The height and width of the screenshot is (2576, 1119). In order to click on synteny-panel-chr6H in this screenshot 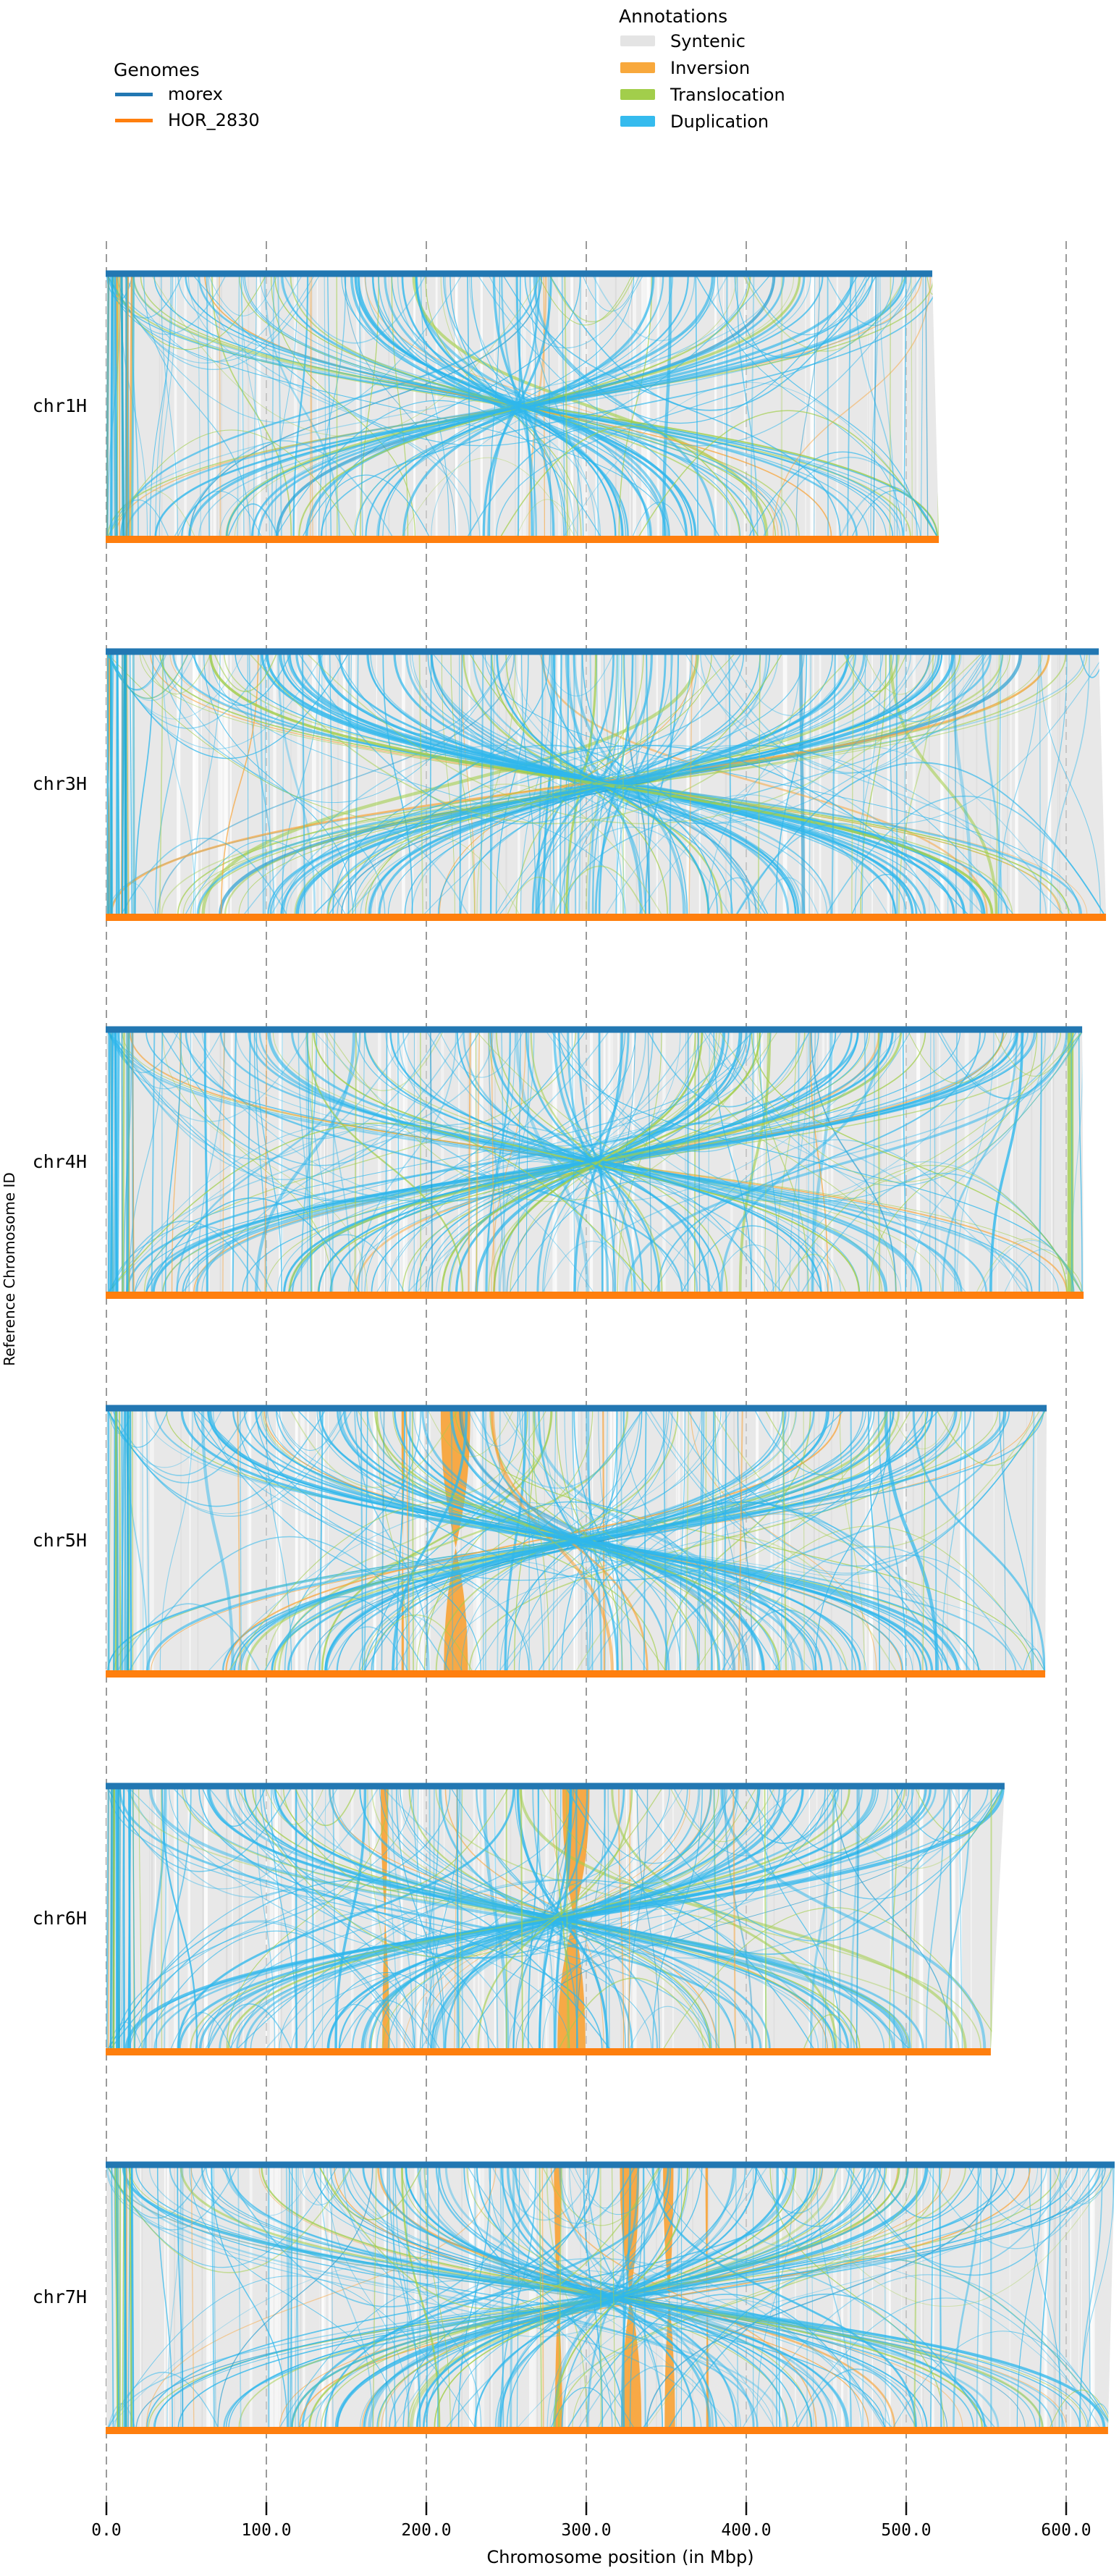, I will do `click(555, 1918)`.